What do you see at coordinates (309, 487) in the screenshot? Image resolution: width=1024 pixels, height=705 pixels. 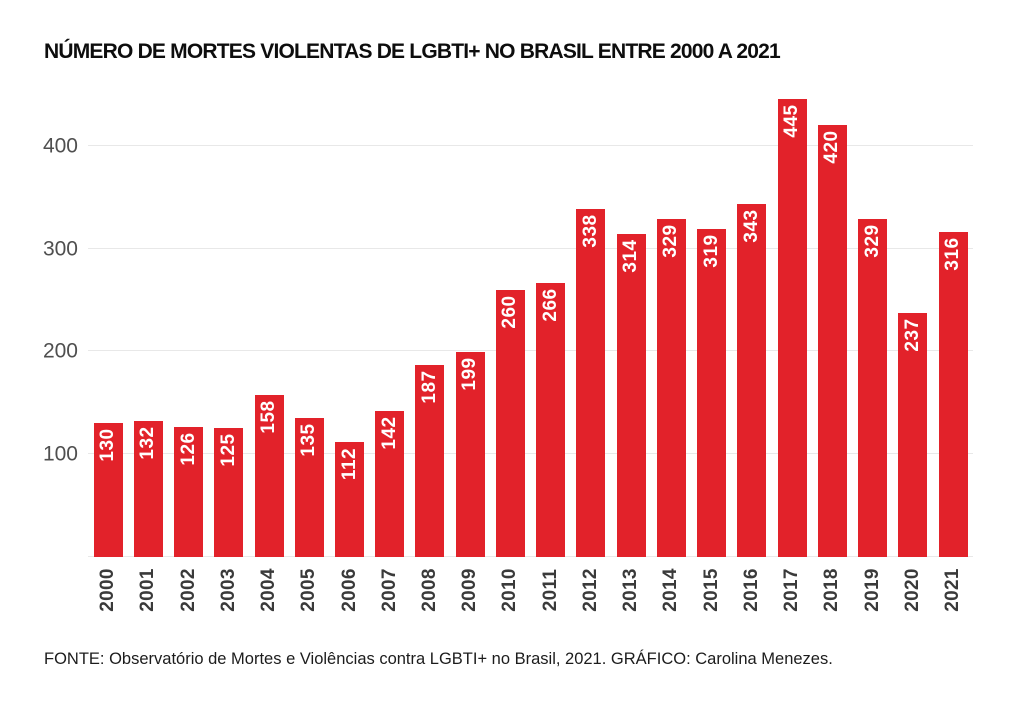 I see `bar-2005: 135` at bounding box center [309, 487].